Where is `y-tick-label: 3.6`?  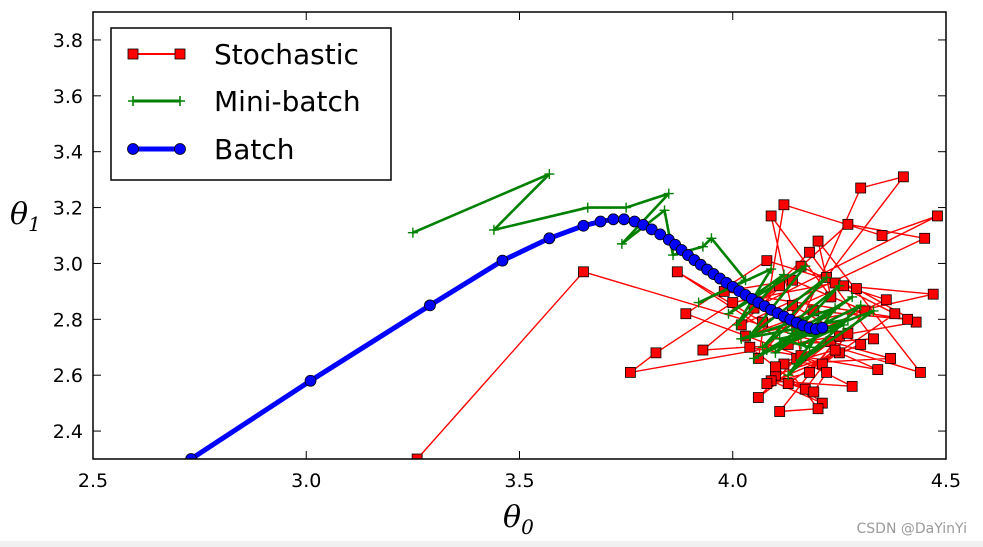
y-tick-label: 3.6 is located at coordinates (68, 97).